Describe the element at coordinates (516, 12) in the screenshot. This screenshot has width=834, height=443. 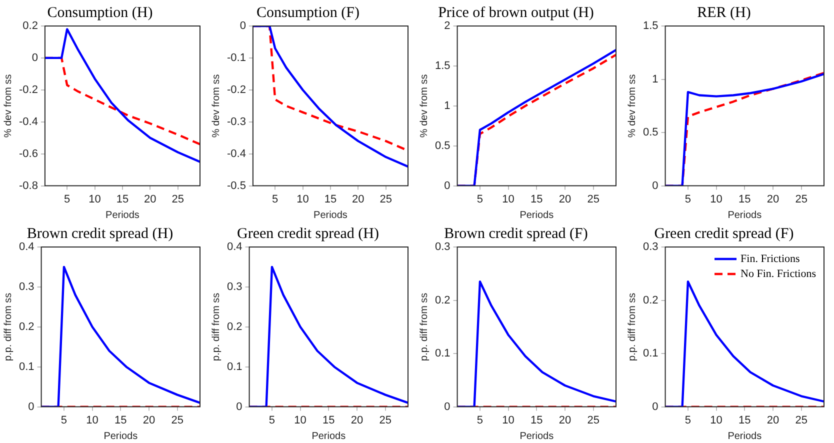
I see `chart-title: Price of brown output (H)` at that location.